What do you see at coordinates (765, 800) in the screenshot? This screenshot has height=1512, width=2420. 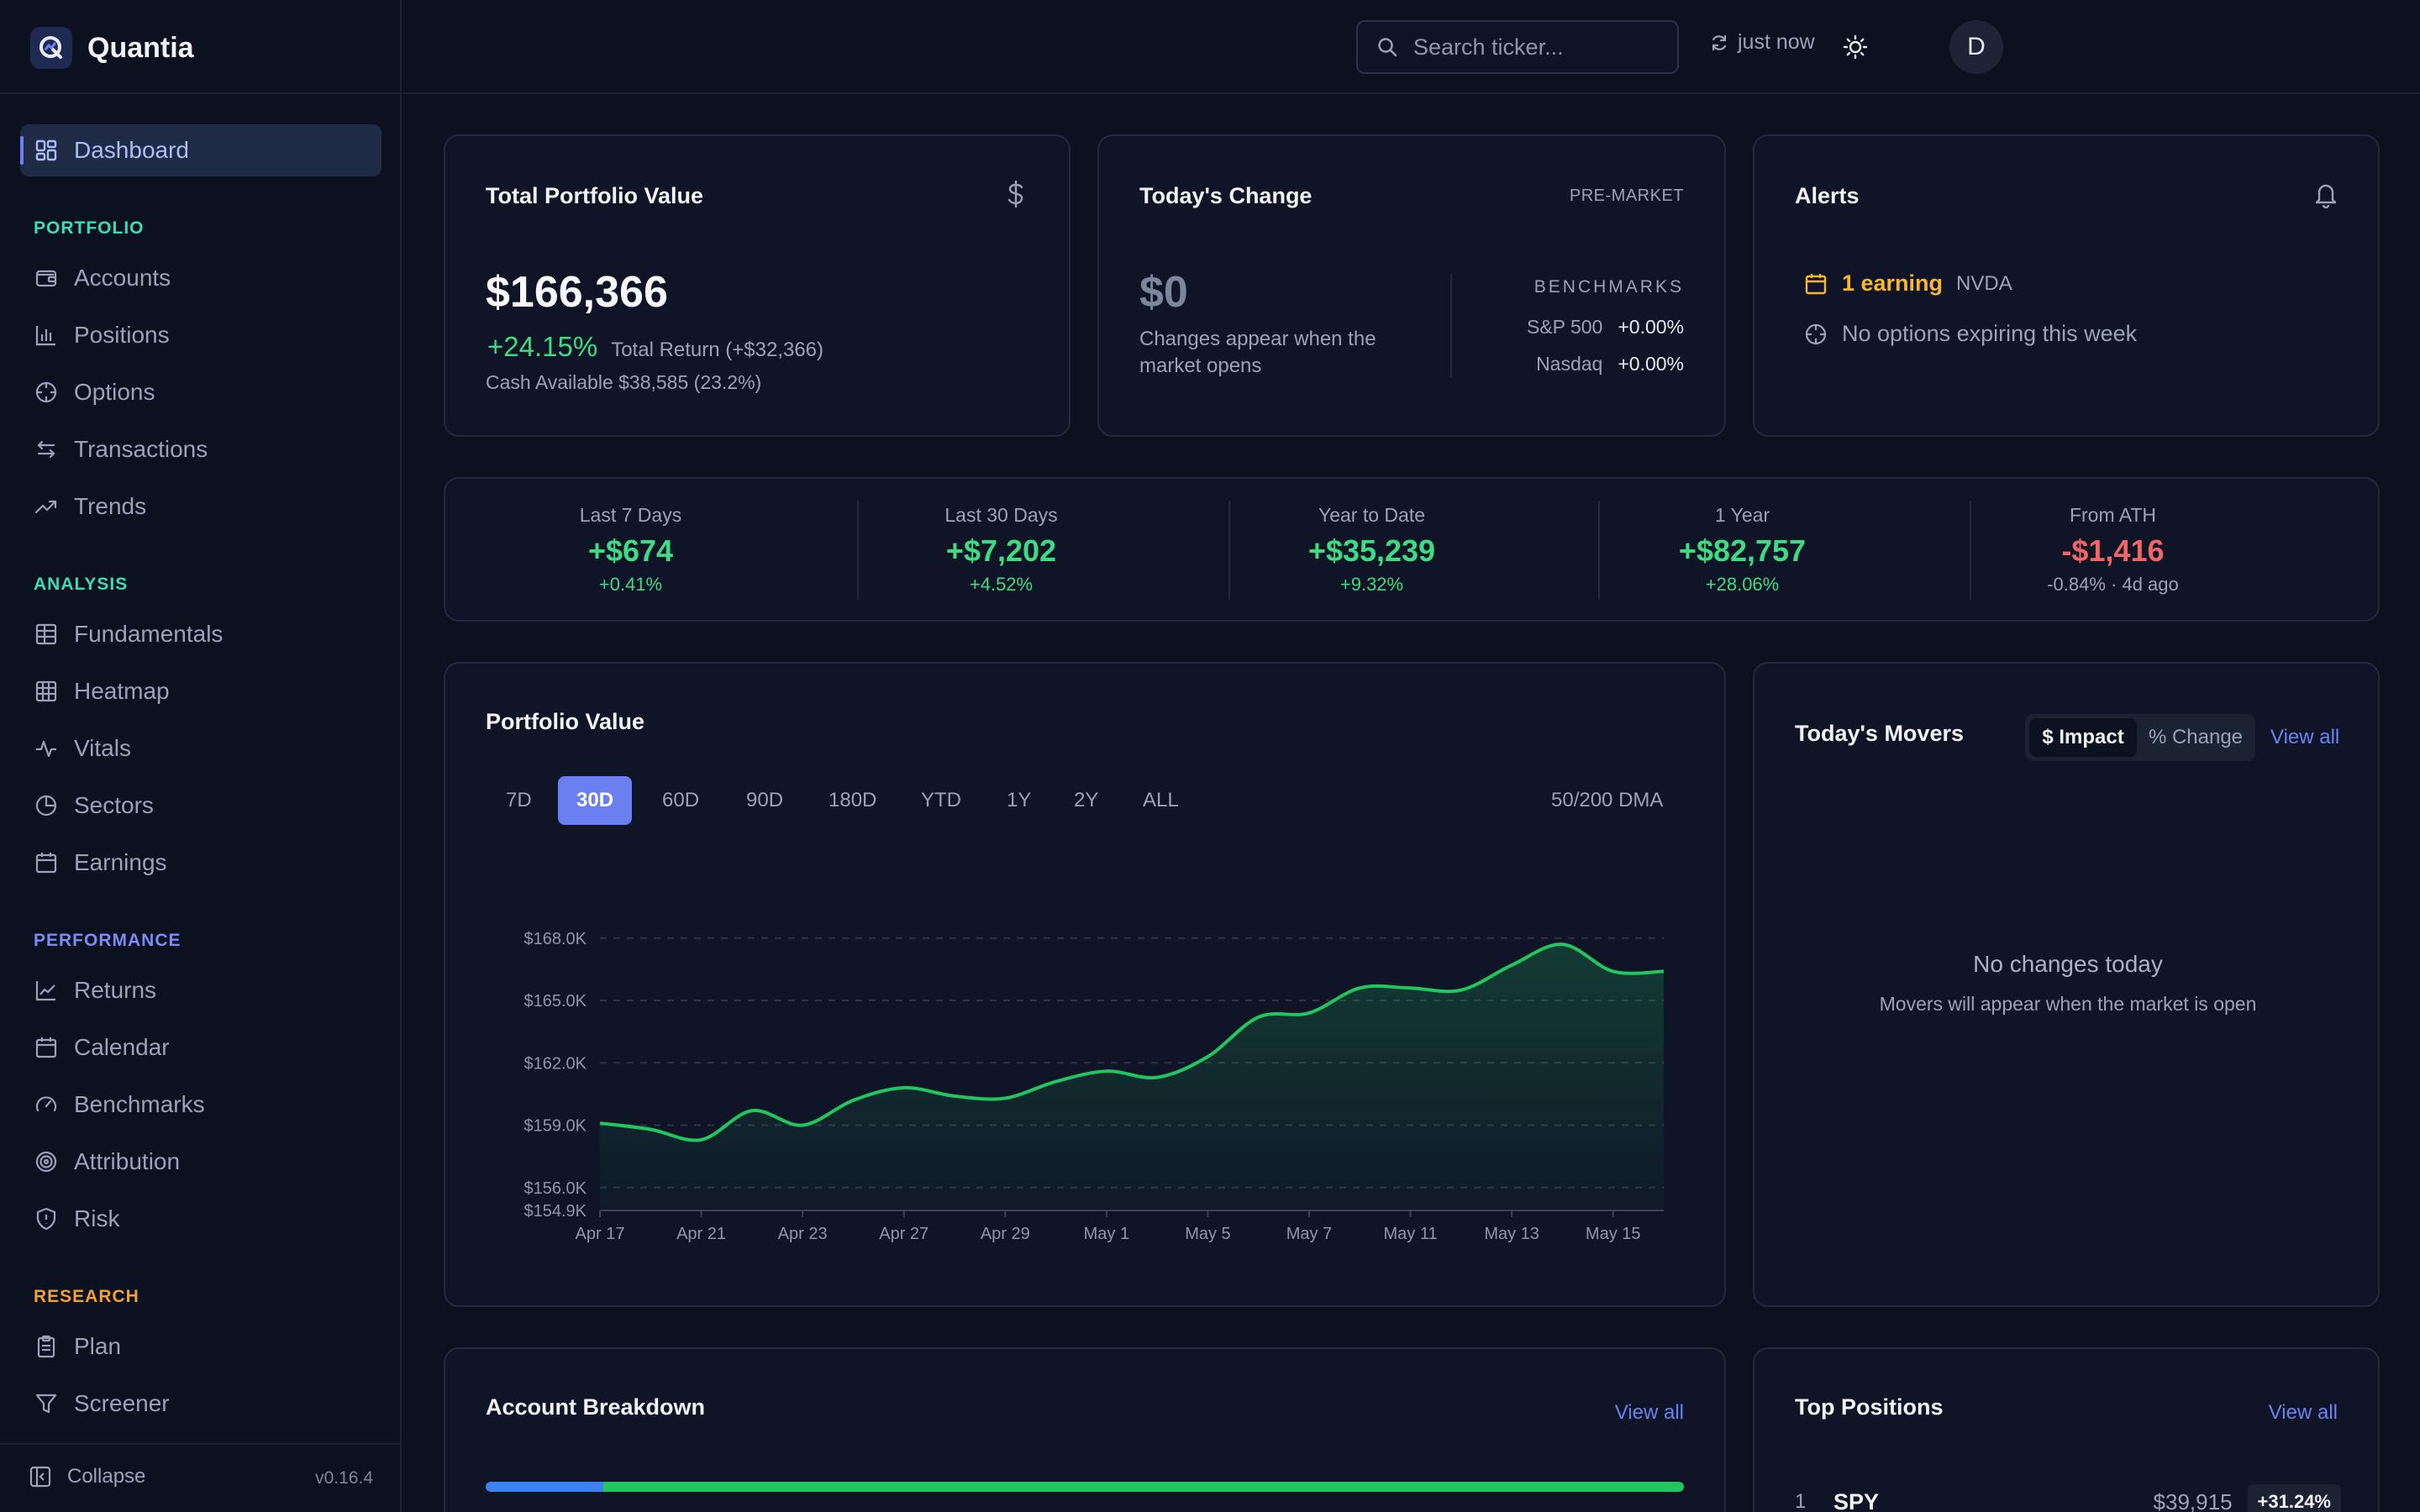 I see `range-90d: 90D` at bounding box center [765, 800].